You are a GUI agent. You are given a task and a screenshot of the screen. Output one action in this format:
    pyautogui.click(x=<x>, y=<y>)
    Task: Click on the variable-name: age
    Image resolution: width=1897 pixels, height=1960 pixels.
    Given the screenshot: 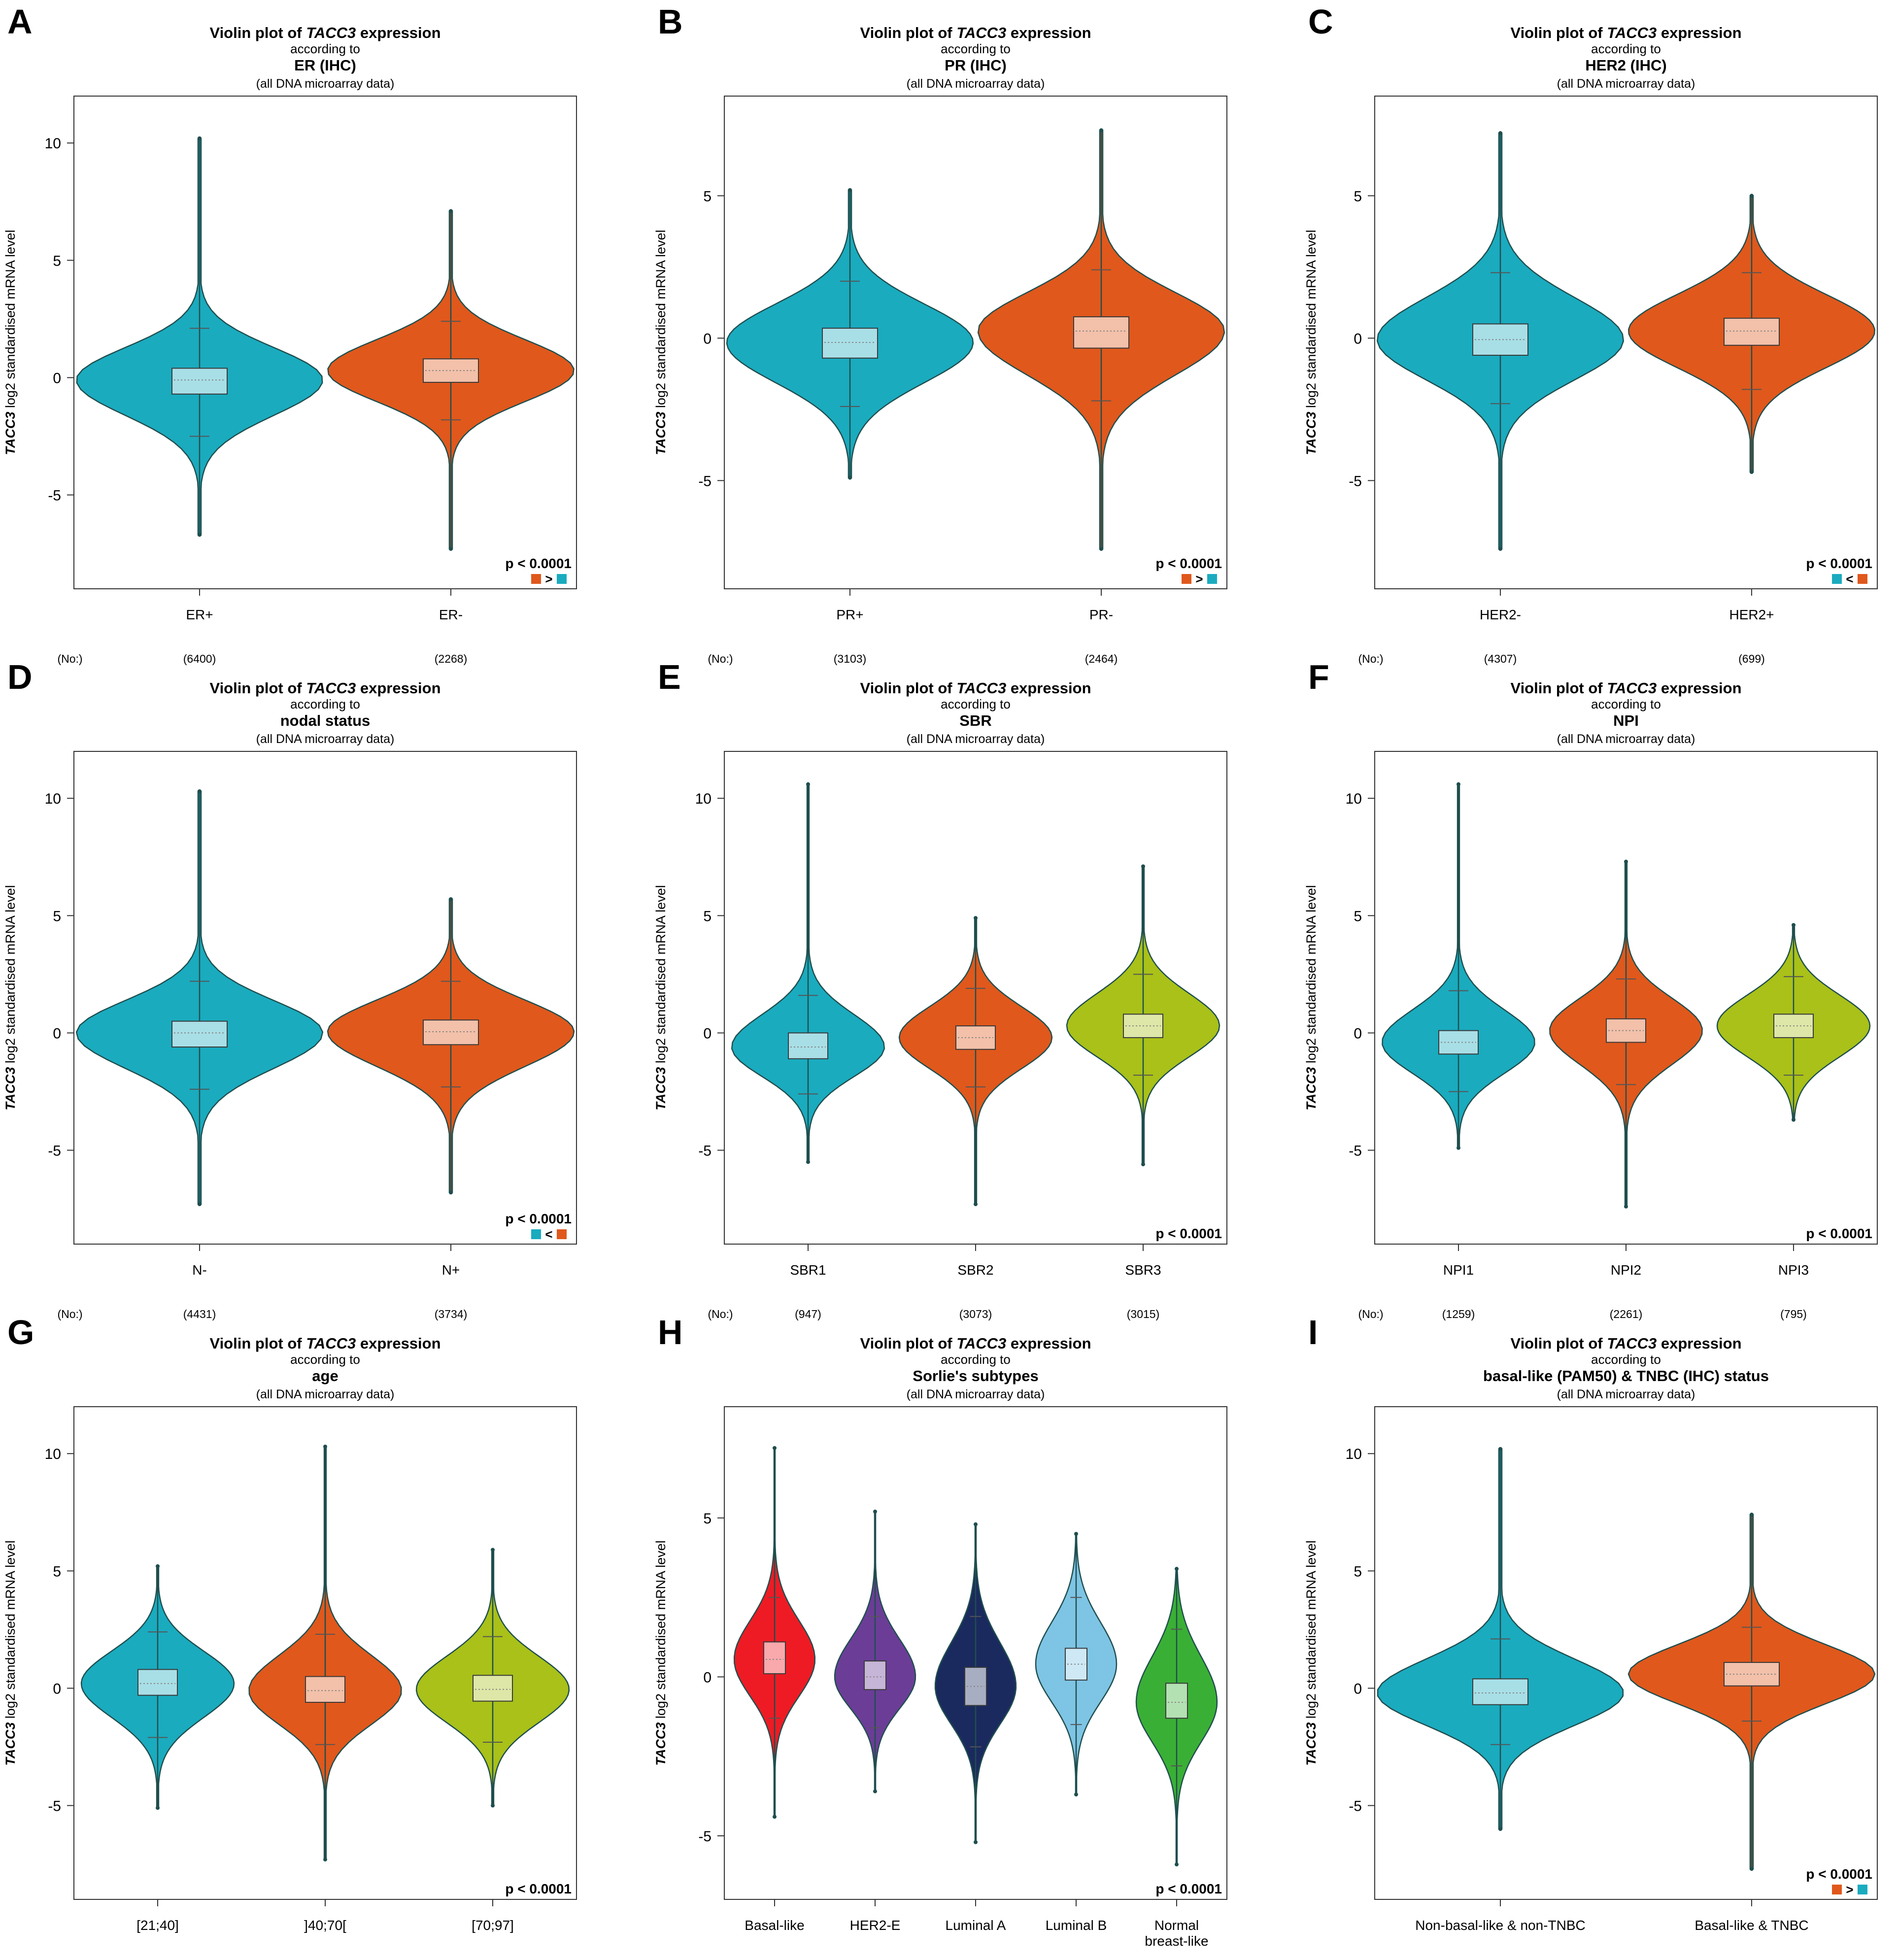 What is the action you would take?
    pyautogui.click(x=325, y=1376)
    